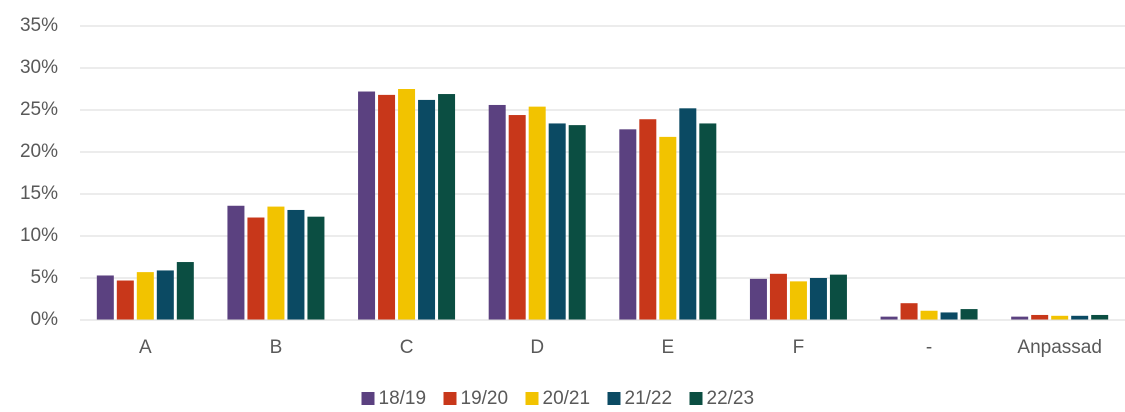 This screenshot has height=412, width=1125. Describe the element at coordinates (567, 397) in the screenshot. I see `legend-label: 20/21` at that location.